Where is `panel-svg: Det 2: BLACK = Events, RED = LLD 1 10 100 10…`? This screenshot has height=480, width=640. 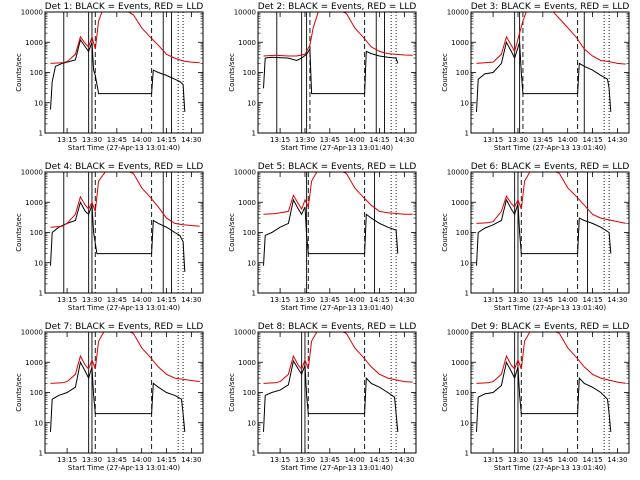 panel-svg: Det 2: BLACK = Events, RED = LLD 1 10 100 10… is located at coordinates (322, 77).